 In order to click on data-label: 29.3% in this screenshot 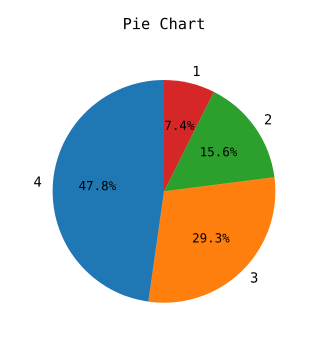, I will do `click(211, 238)`.